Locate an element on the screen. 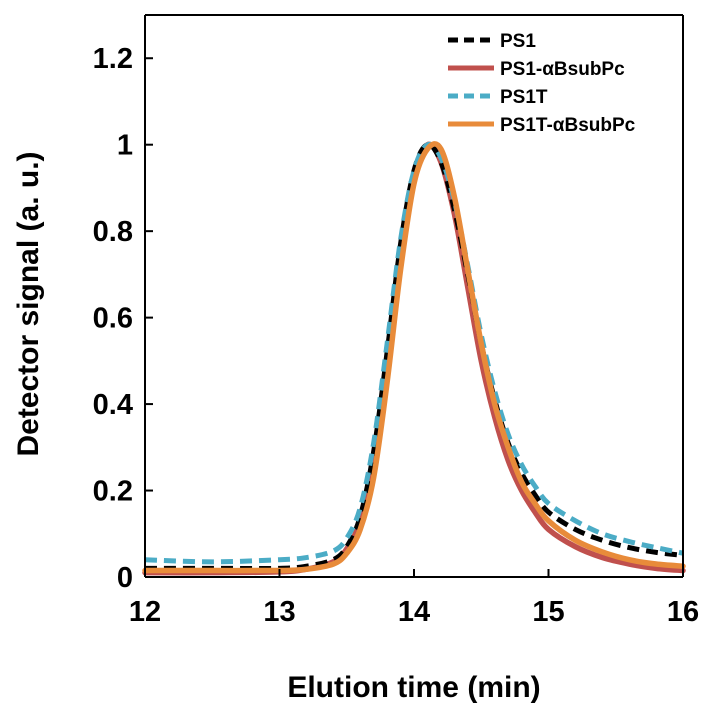 The image size is (708, 710). y-tick-label: 0.4 is located at coordinates (113, 405).